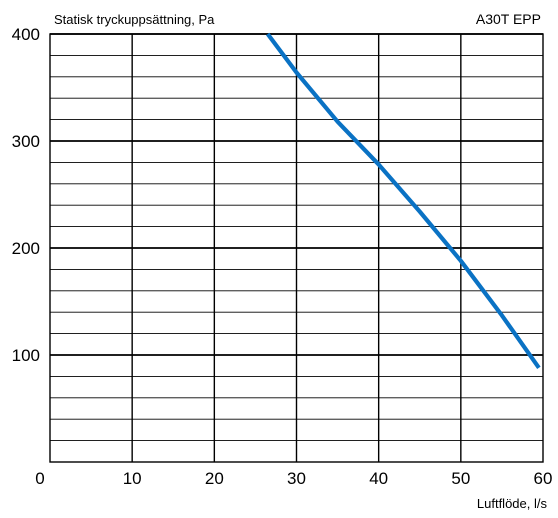 This screenshot has height=518, width=558. What do you see at coordinates (132, 478) in the screenshot?
I see `x-tick-label: 10` at bounding box center [132, 478].